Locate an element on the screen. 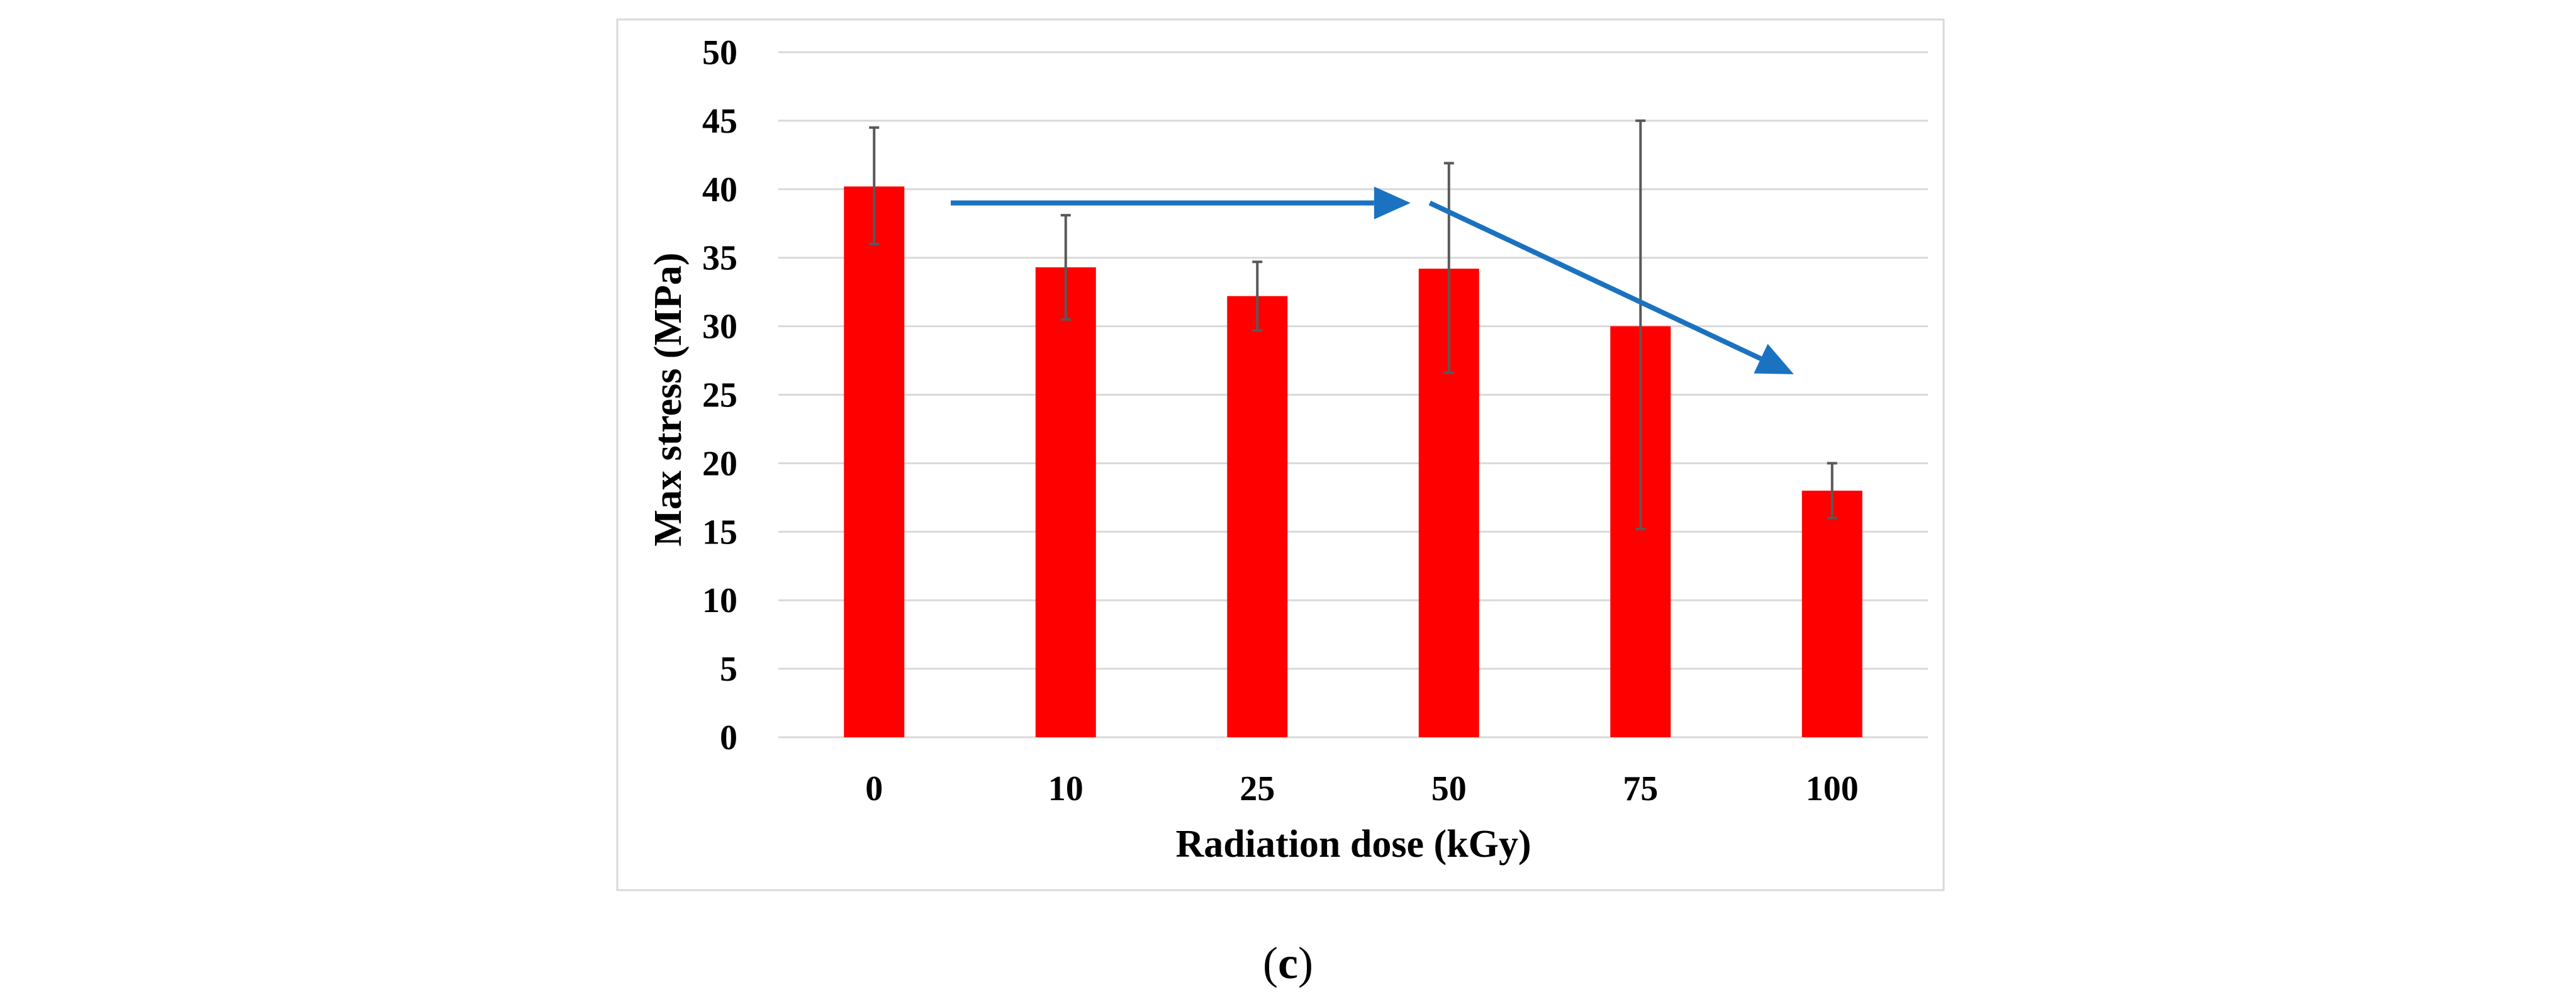  caption-open: ( is located at coordinates (1271, 963).